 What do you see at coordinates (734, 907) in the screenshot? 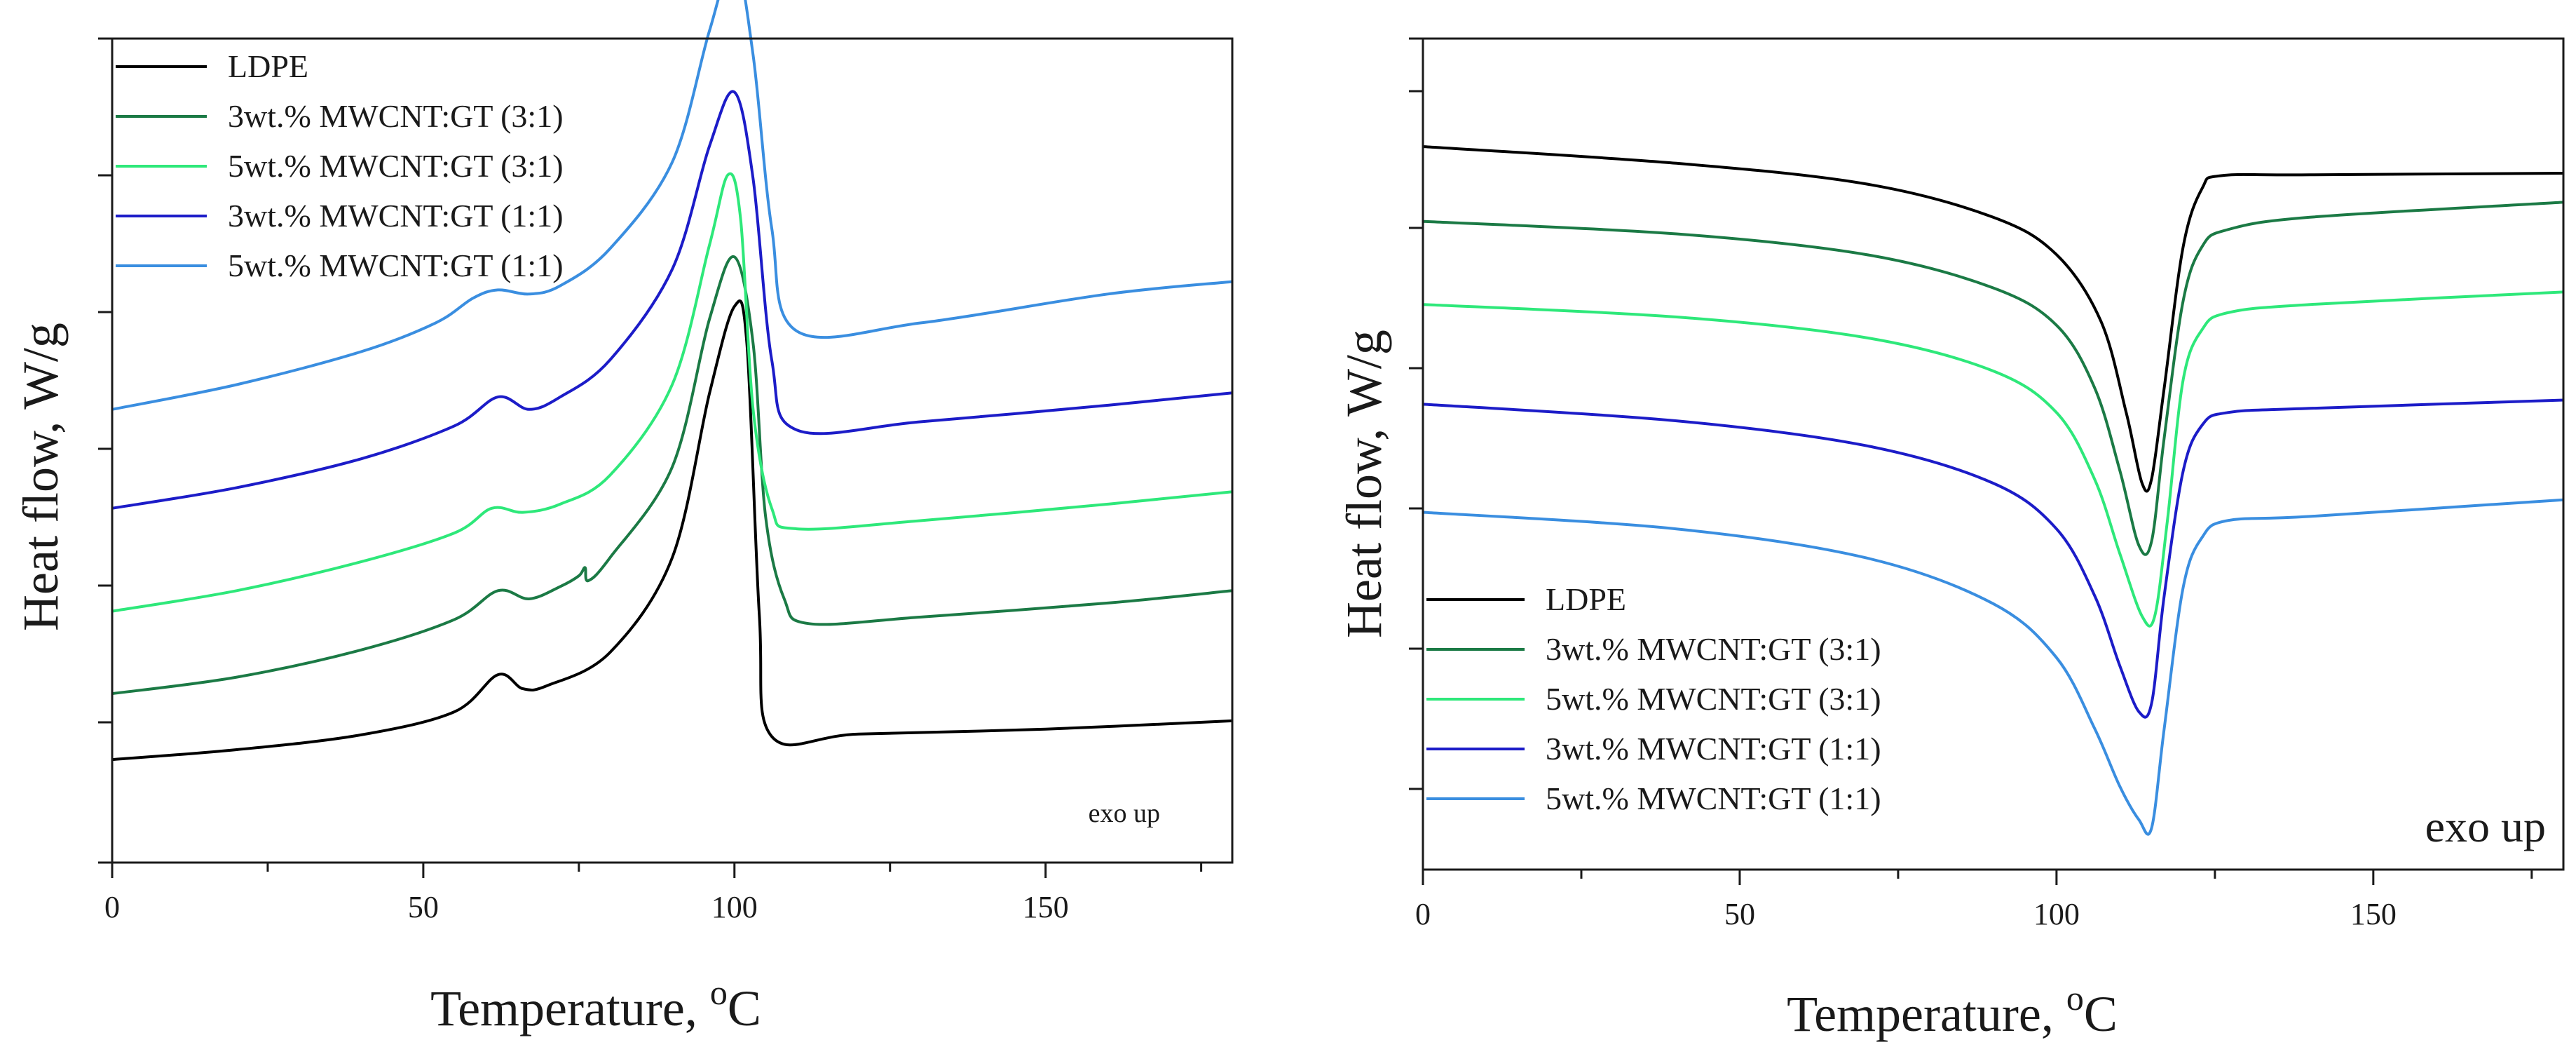
I see `left-x-tick-label-100: 100` at bounding box center [734, 907].